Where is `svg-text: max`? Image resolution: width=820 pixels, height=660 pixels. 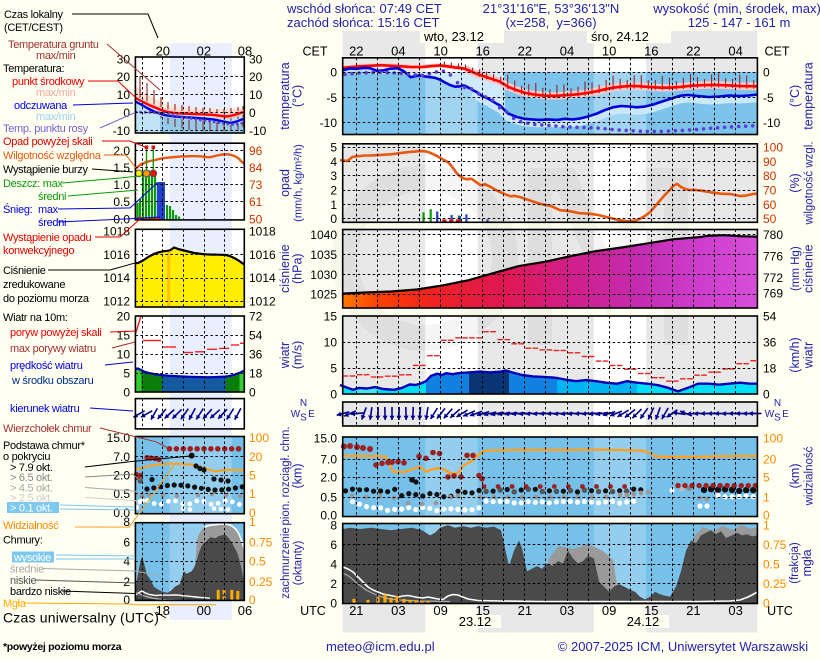
svg-text: max is located at coordinates (48, 210).